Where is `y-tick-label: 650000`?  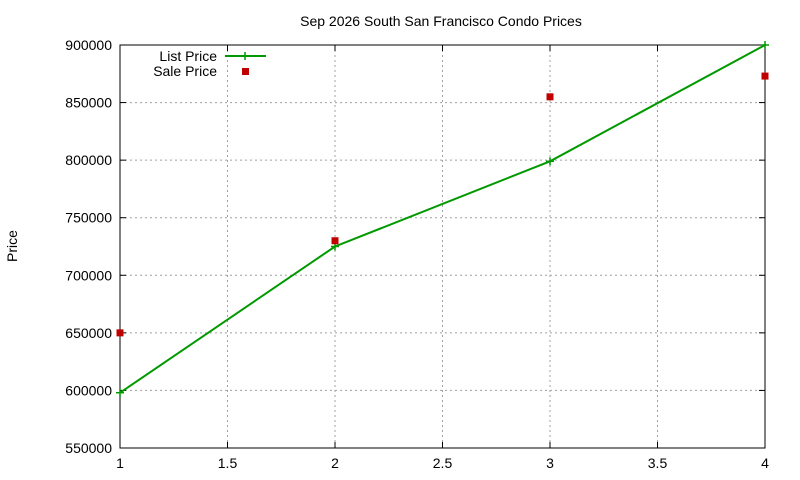
y-tick-label: 650000 is located at coordinates (88, 333).